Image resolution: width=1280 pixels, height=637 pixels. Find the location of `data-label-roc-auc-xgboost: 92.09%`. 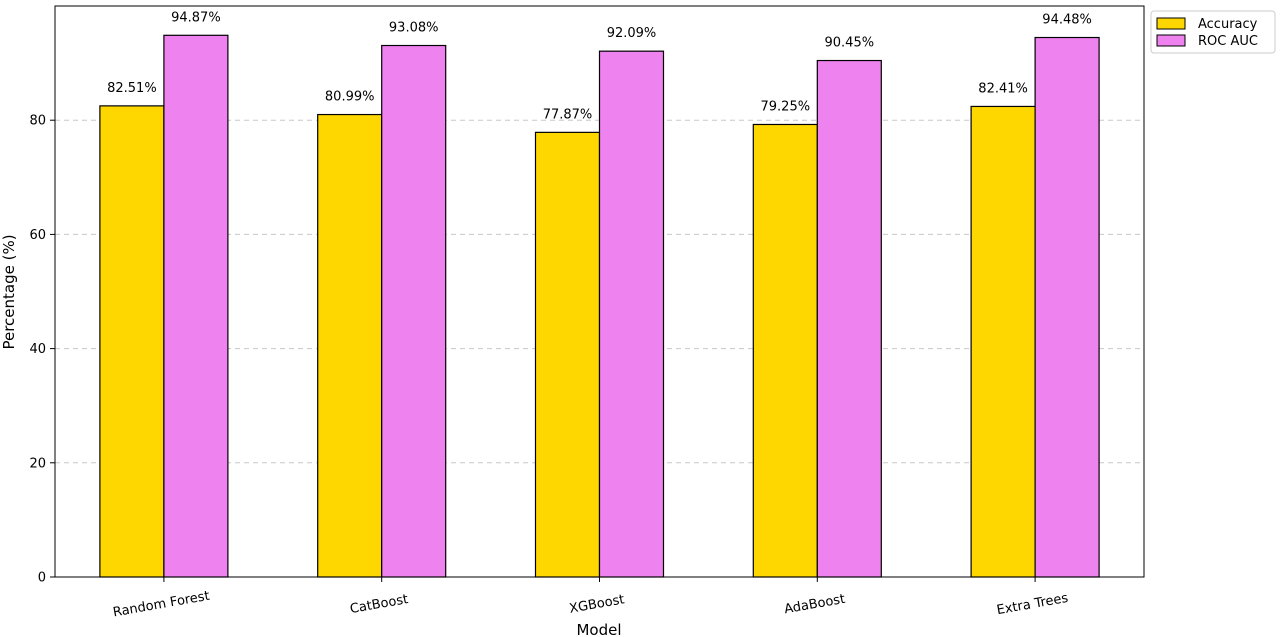

data-label-roc-auc-xgboost: 92.09% is located at coordinates (632, 33).